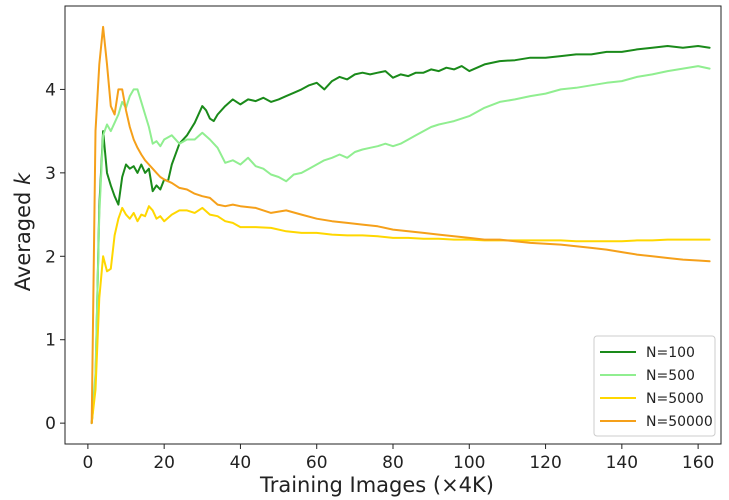 This screenshot has height=500, width=729. What do you see at coordinates (376, 485) in the screenshot?
I see `x-axis-label: Training Images (×4K)` at bounding box center [376, 485].